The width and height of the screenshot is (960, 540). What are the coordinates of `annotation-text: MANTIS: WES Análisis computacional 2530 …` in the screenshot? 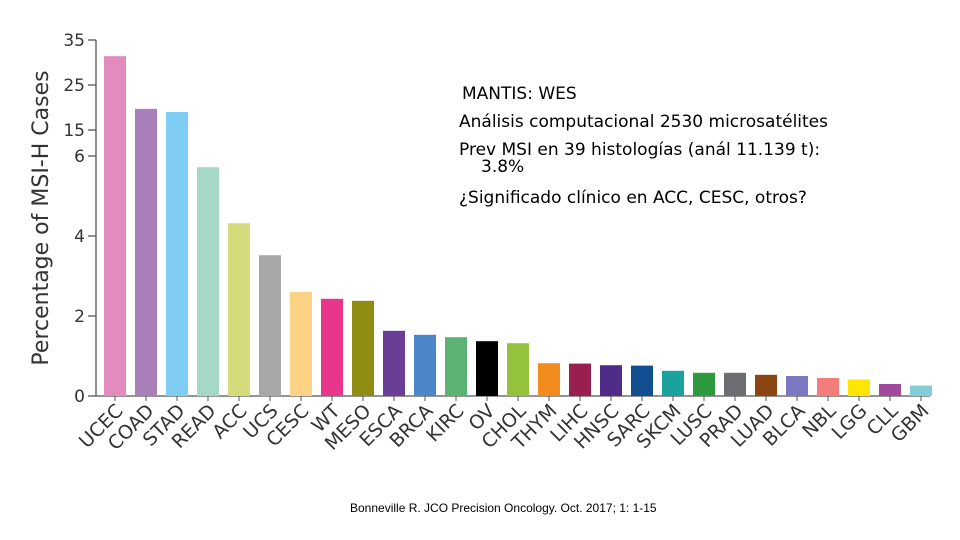 It's located at (694, 146).